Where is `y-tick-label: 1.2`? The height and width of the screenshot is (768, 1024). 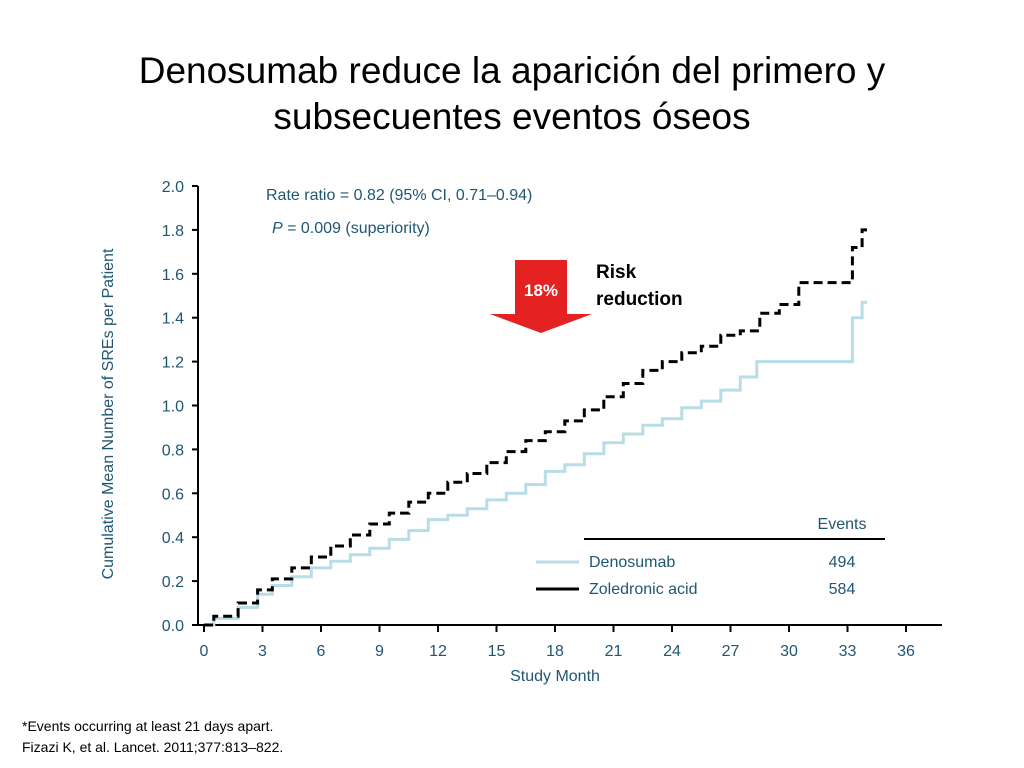 y-tick-label: 1.2 is located at coordinates (173, 363).